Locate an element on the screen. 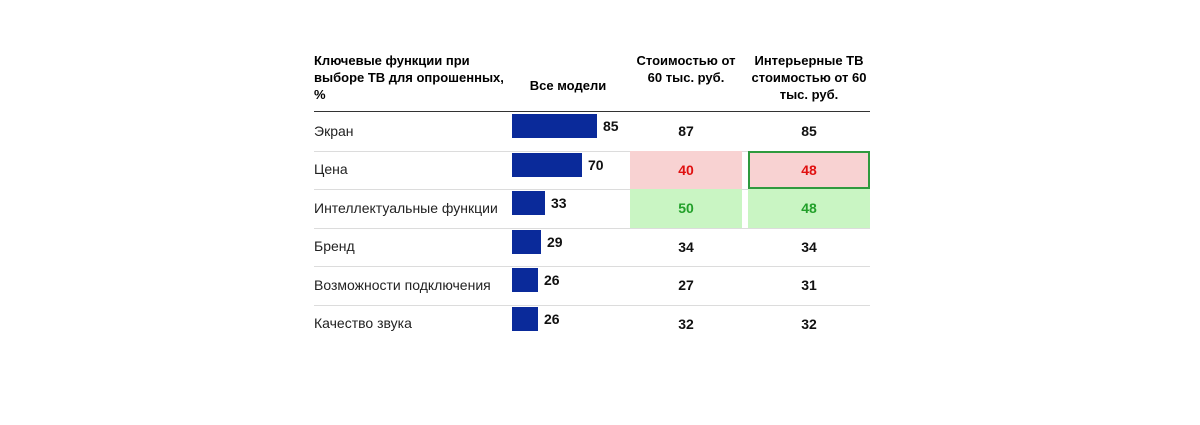 The height and width of the screenshot is (425, 1200). row-label: Возможности подключения is located at coordinates (409, 285).